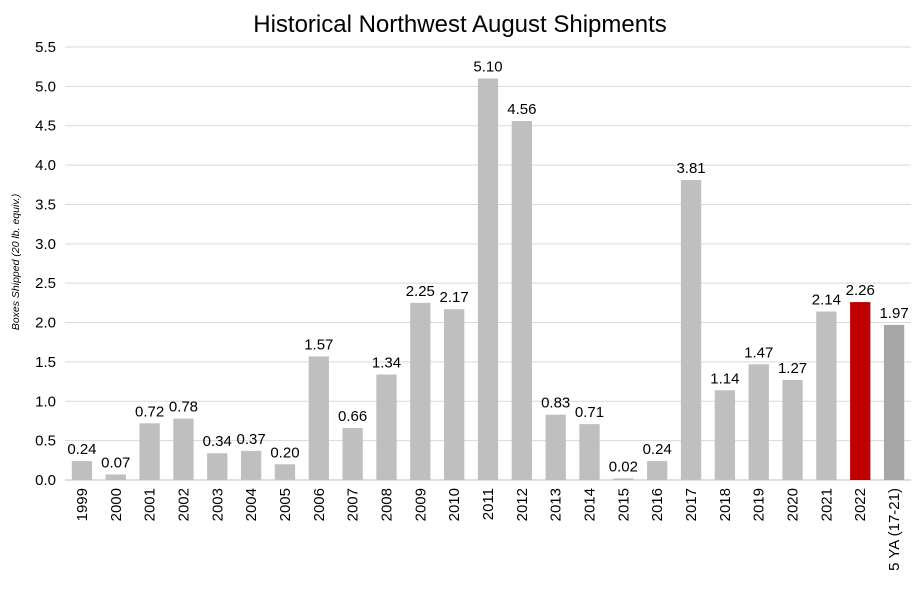 Image resolution: width=921 pixels, height=590 pixels. What do you see at coordinates (352, 416) in the screenshot?
I see `data-label: 0.66` at bounding box center [352, 416].